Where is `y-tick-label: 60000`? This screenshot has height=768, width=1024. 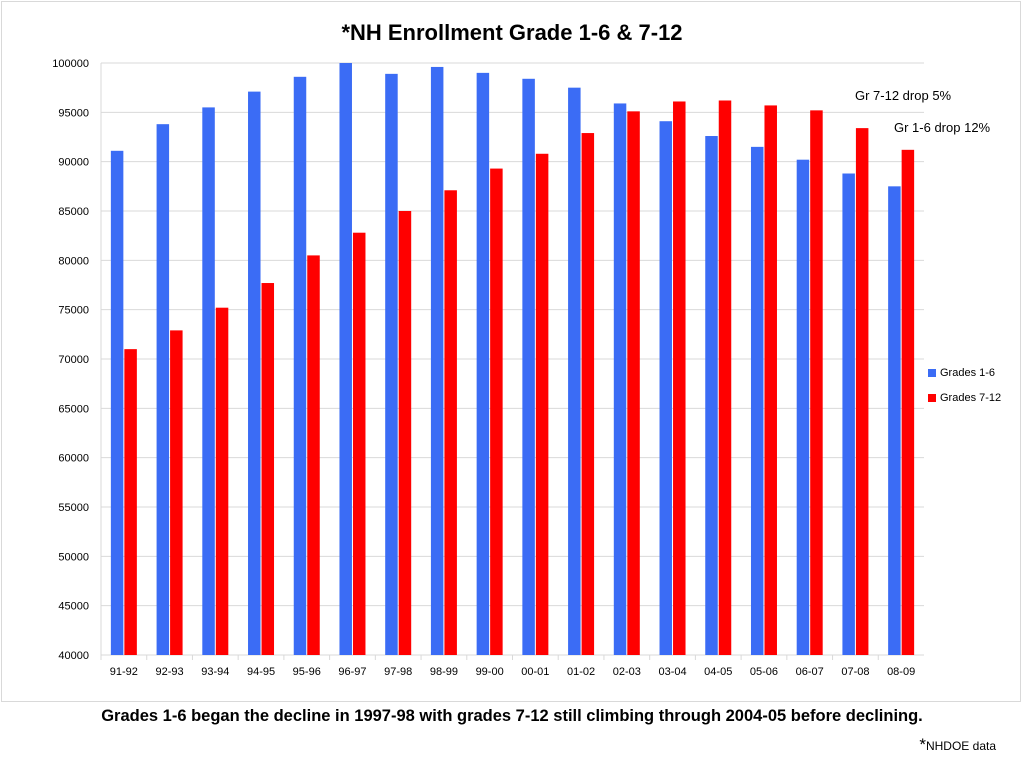 y-tick-label: 60000 is located at coordinates (73, 459).